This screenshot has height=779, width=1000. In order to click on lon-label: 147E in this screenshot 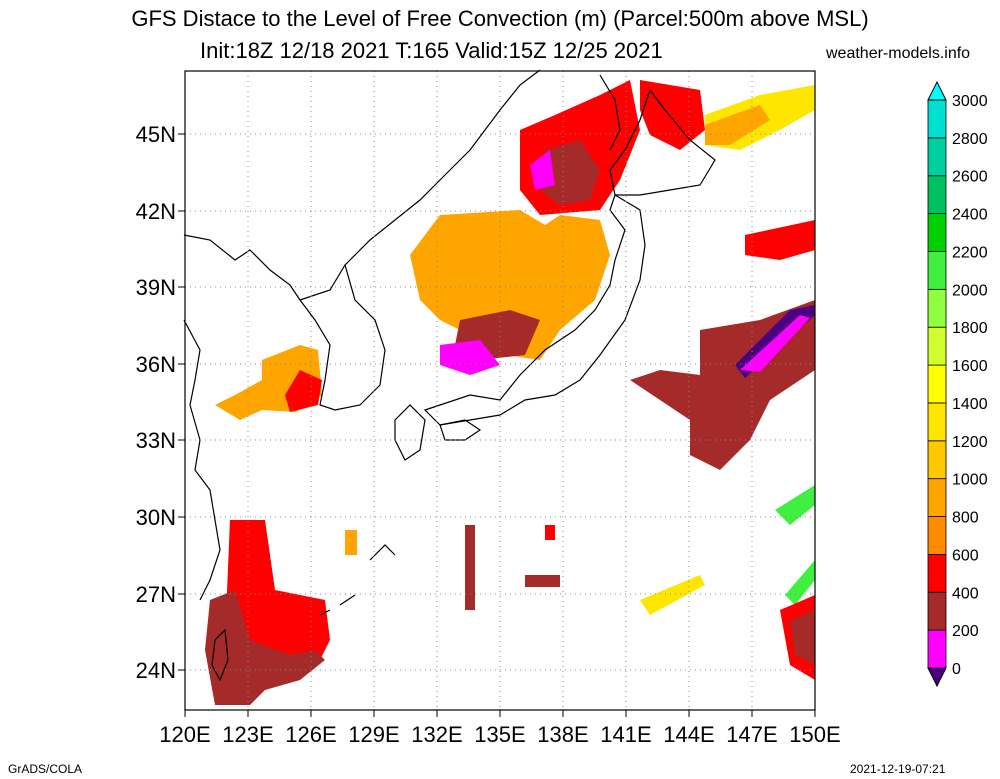, I will do `click(751, 734)`.